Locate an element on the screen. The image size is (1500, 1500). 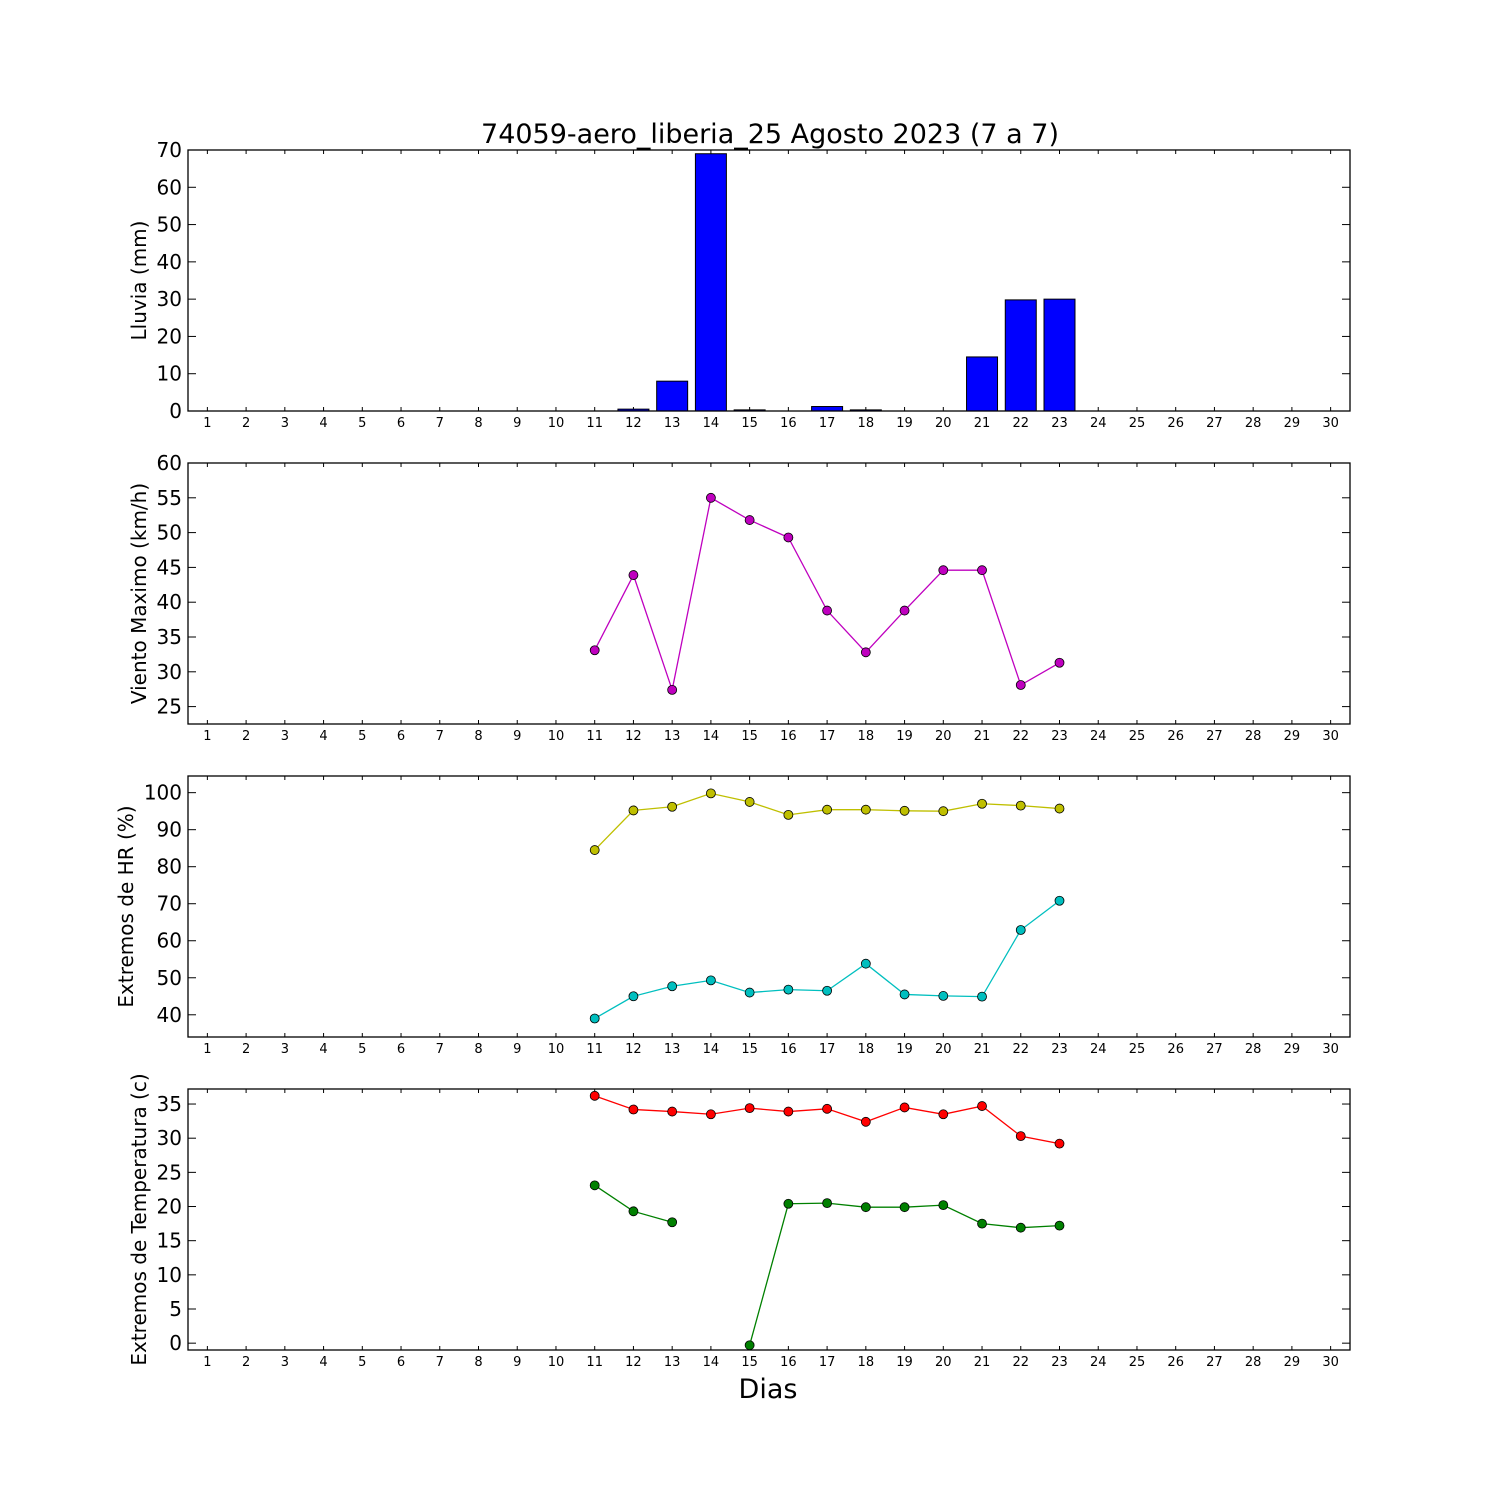
x-axis-label: Dias is located at coordinates (768, 1389).